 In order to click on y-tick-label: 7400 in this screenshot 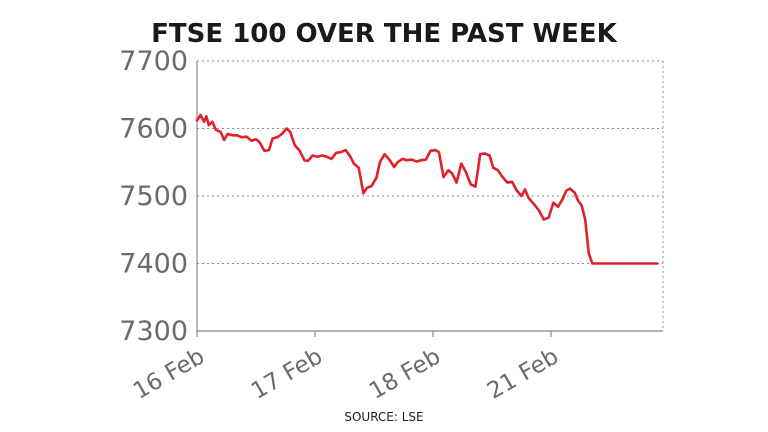, I will do `click(153, 264)`.